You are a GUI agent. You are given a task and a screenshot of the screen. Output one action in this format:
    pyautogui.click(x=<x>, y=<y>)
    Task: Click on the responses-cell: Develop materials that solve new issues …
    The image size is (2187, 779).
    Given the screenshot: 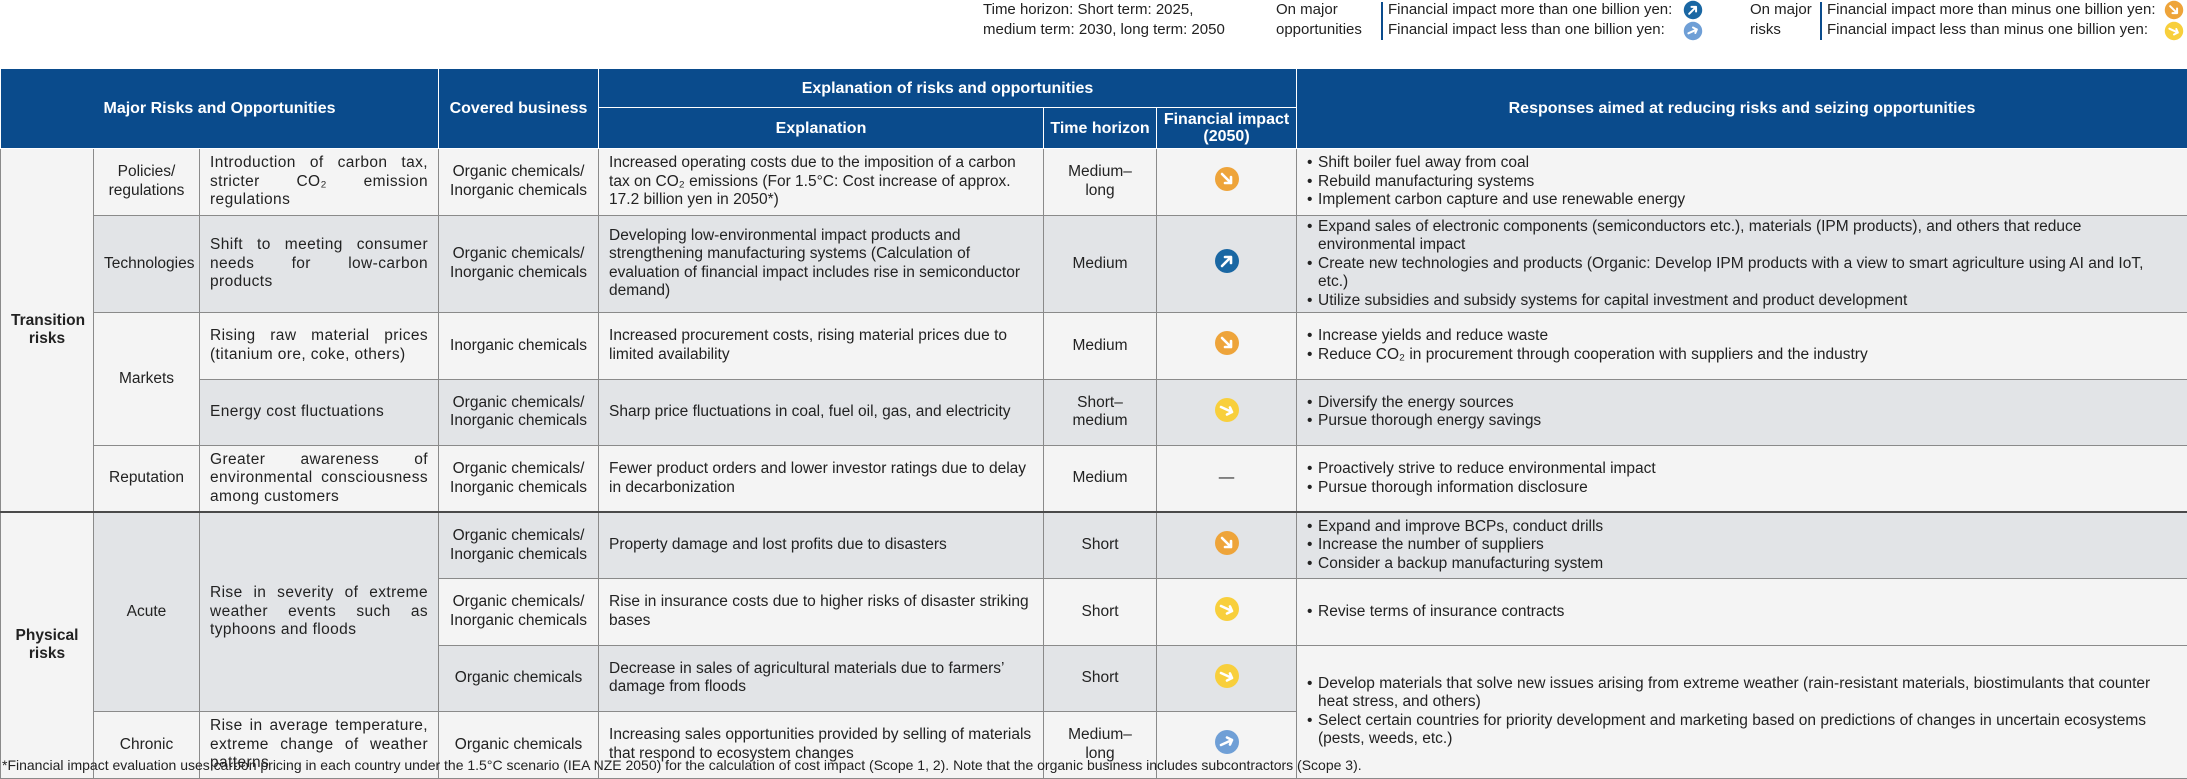 What is the action you would take?
    pyautogui.click(x=1741, y=711)
    